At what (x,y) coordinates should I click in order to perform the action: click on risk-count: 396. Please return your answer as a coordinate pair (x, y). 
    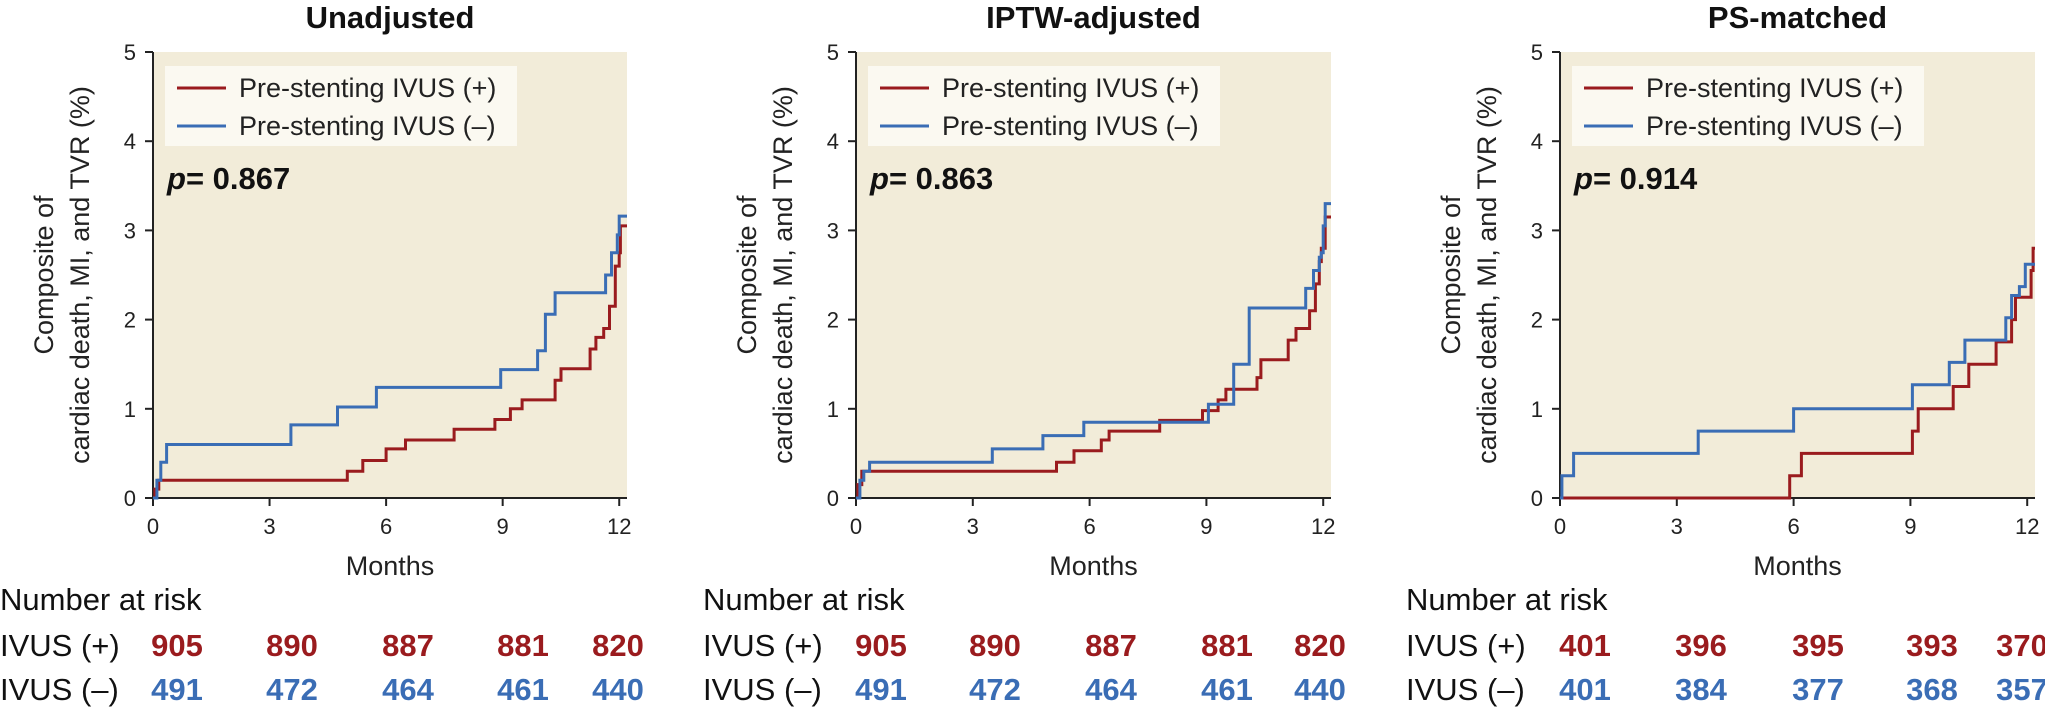
    Looking at the image, I should click on (1701, 645).